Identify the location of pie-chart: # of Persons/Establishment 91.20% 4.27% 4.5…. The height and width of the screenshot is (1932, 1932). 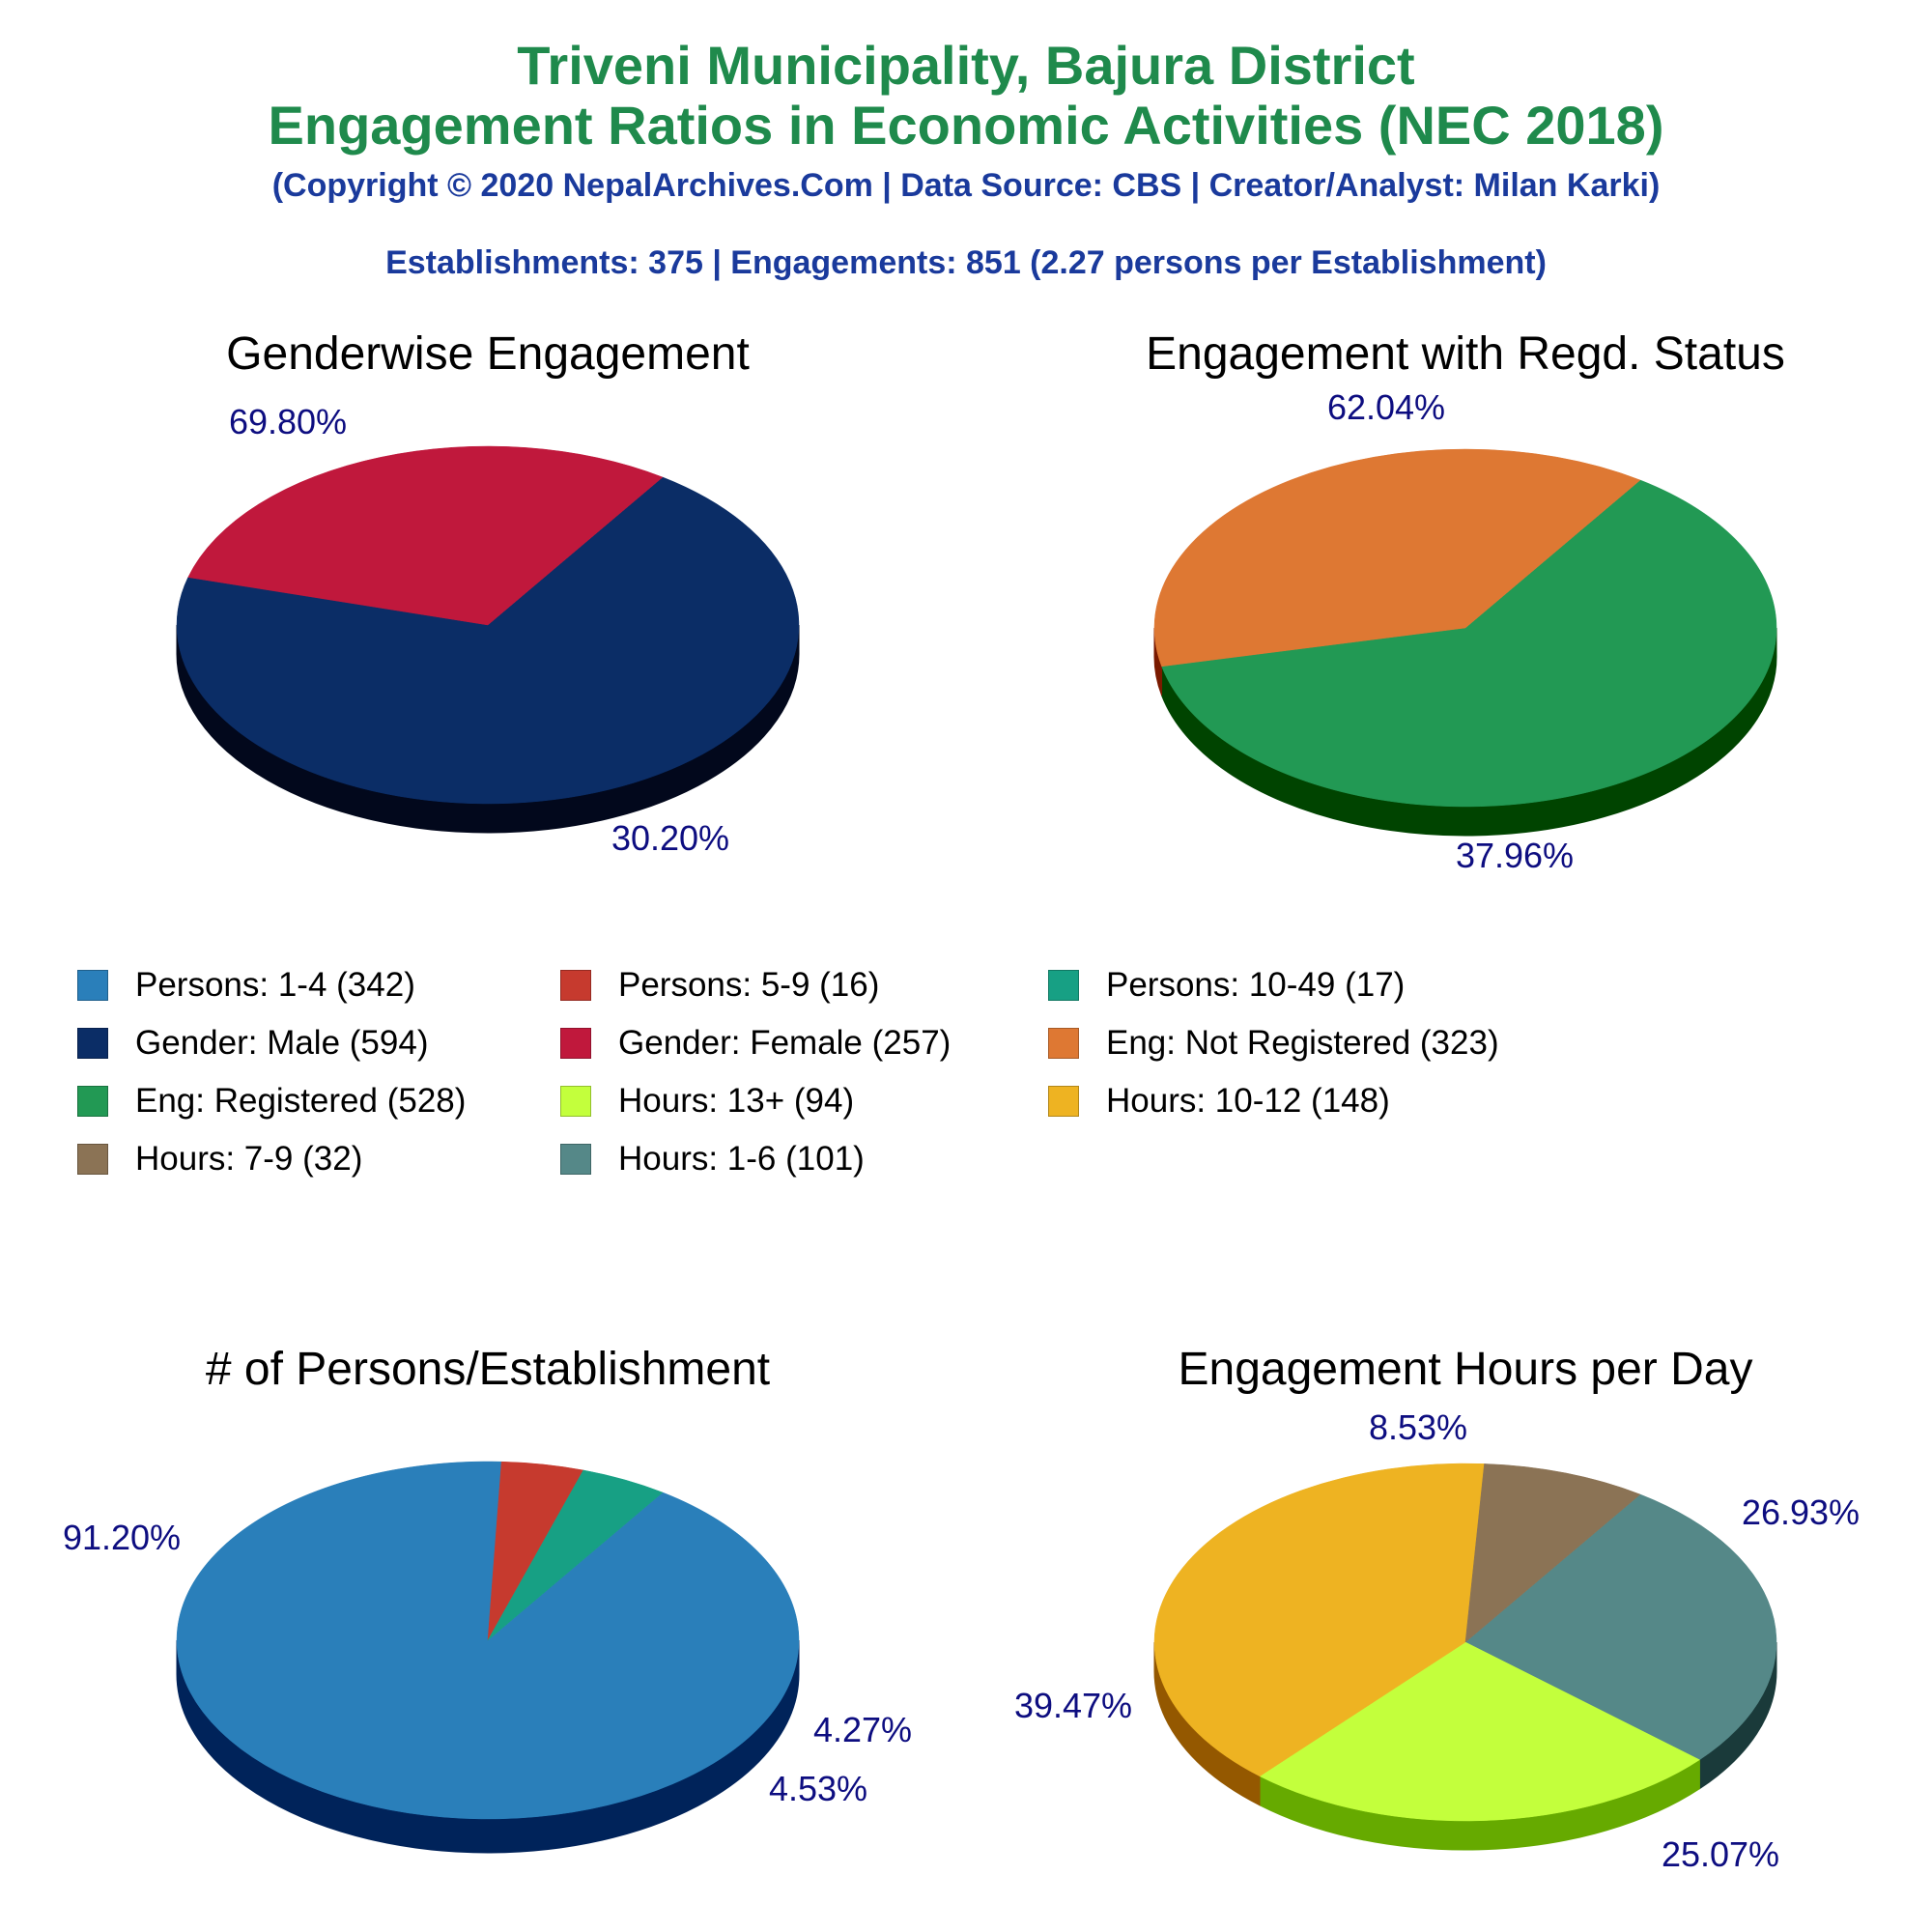
(487, 1599).